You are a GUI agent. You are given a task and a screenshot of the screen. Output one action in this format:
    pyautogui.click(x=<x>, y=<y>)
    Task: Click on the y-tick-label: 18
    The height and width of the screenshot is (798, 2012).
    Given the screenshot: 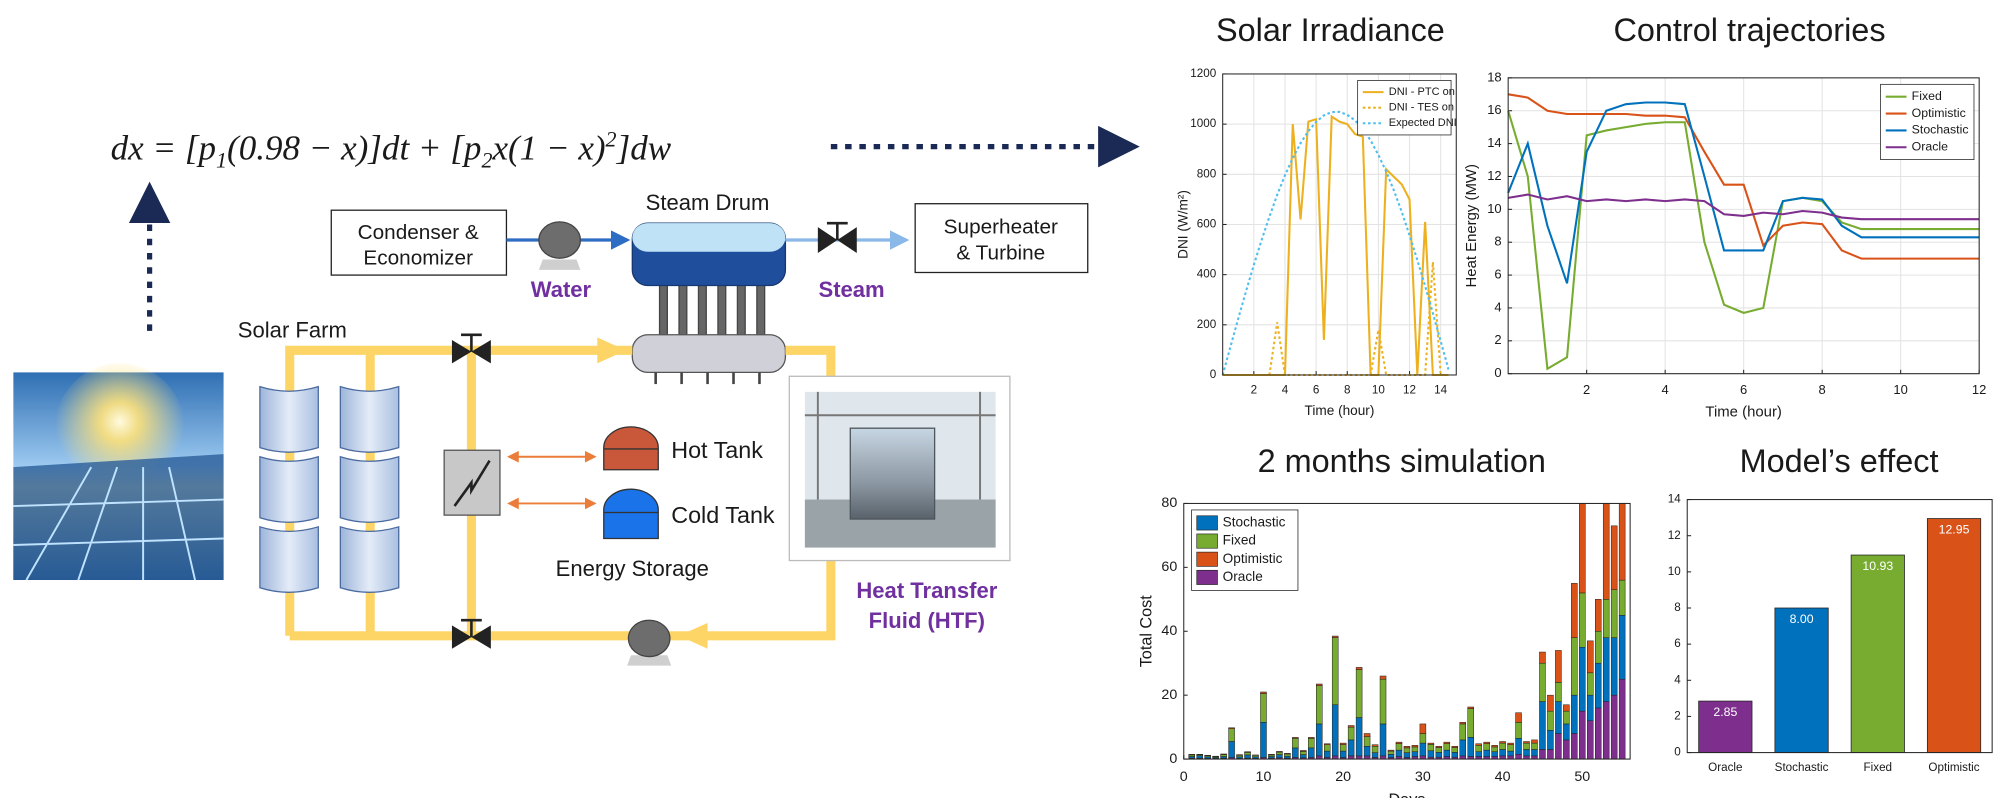 What is the action you would take?
    pyautogui.click(x=1494, y=76)
    